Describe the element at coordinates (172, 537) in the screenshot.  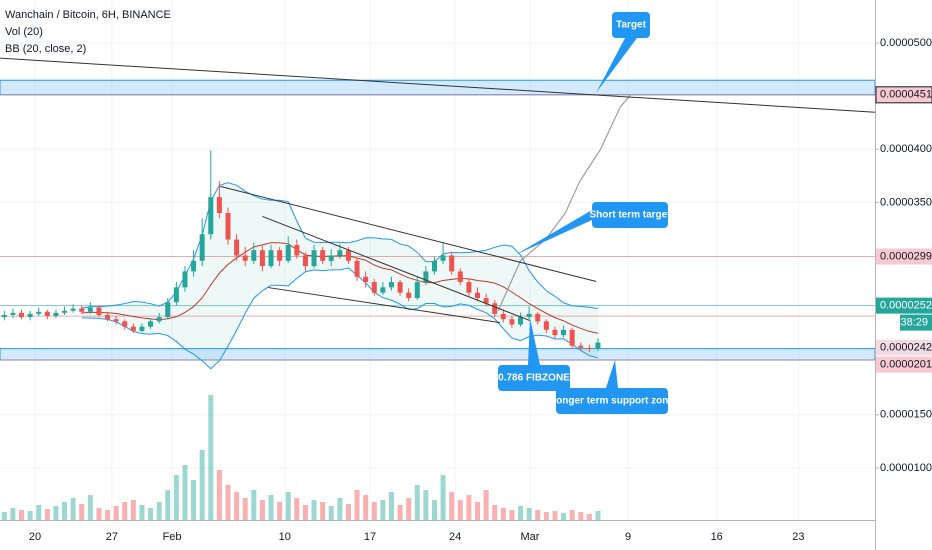
I see `x-tick-label: Feb` at that location.